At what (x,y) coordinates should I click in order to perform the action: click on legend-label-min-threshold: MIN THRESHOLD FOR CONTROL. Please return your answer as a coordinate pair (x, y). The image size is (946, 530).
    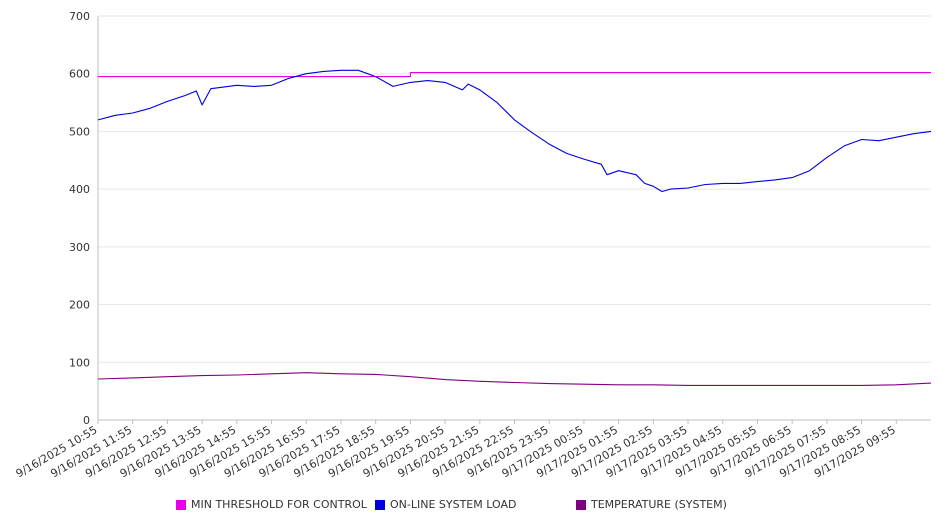
    Looking at the image, I should click on (279, 504).